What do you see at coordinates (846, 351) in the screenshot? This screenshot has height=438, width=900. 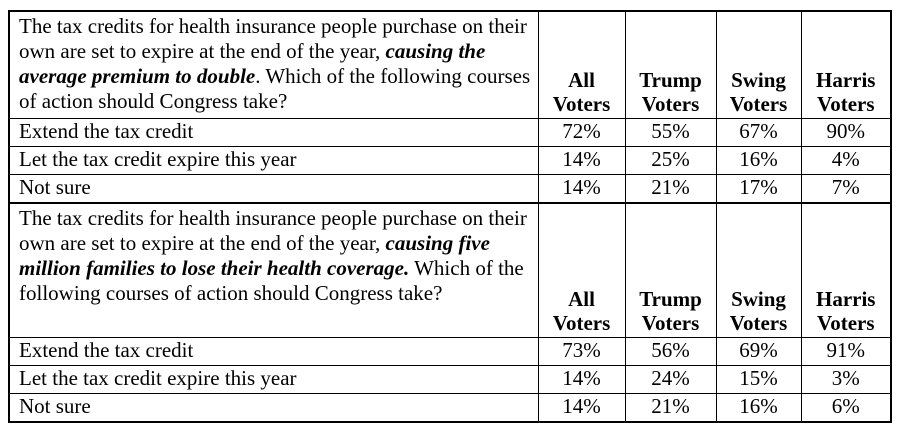 I see `value-cell-harris: 91%` at bounding box center [846, 351].